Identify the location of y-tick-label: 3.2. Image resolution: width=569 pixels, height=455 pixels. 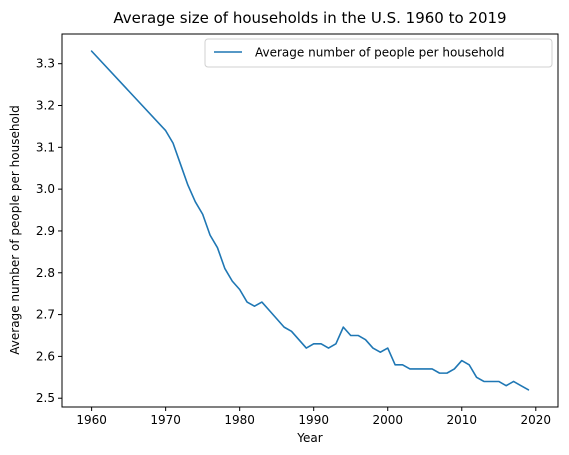
(45, 106).